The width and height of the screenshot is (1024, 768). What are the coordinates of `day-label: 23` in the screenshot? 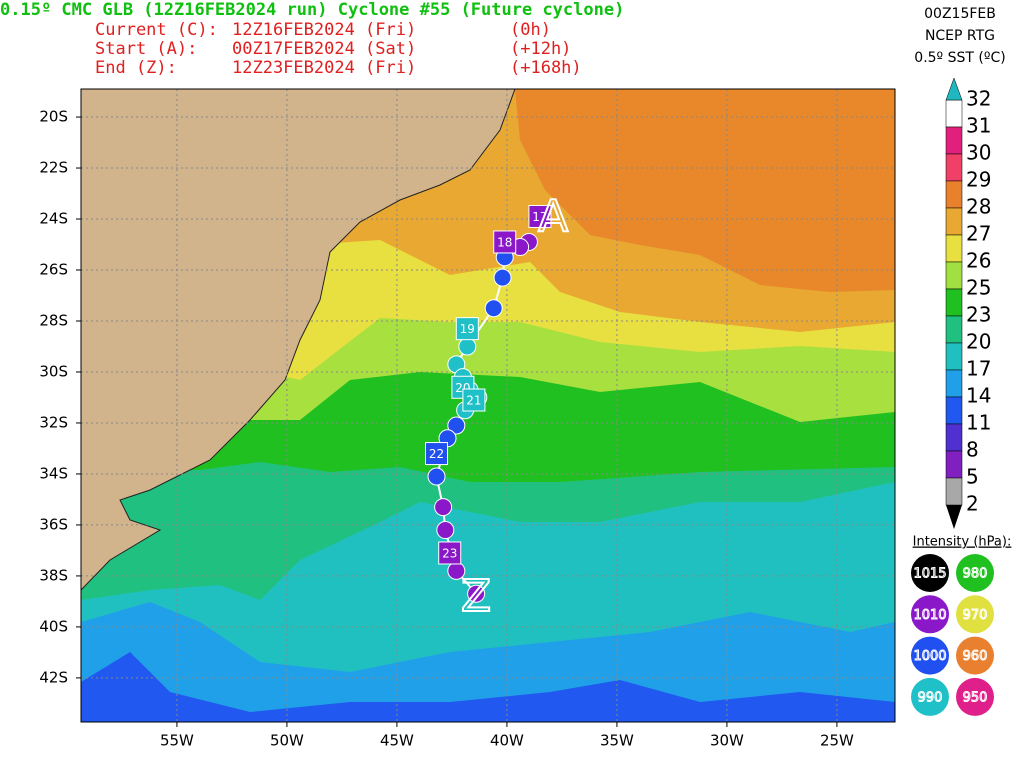 It's located at (449, 553).